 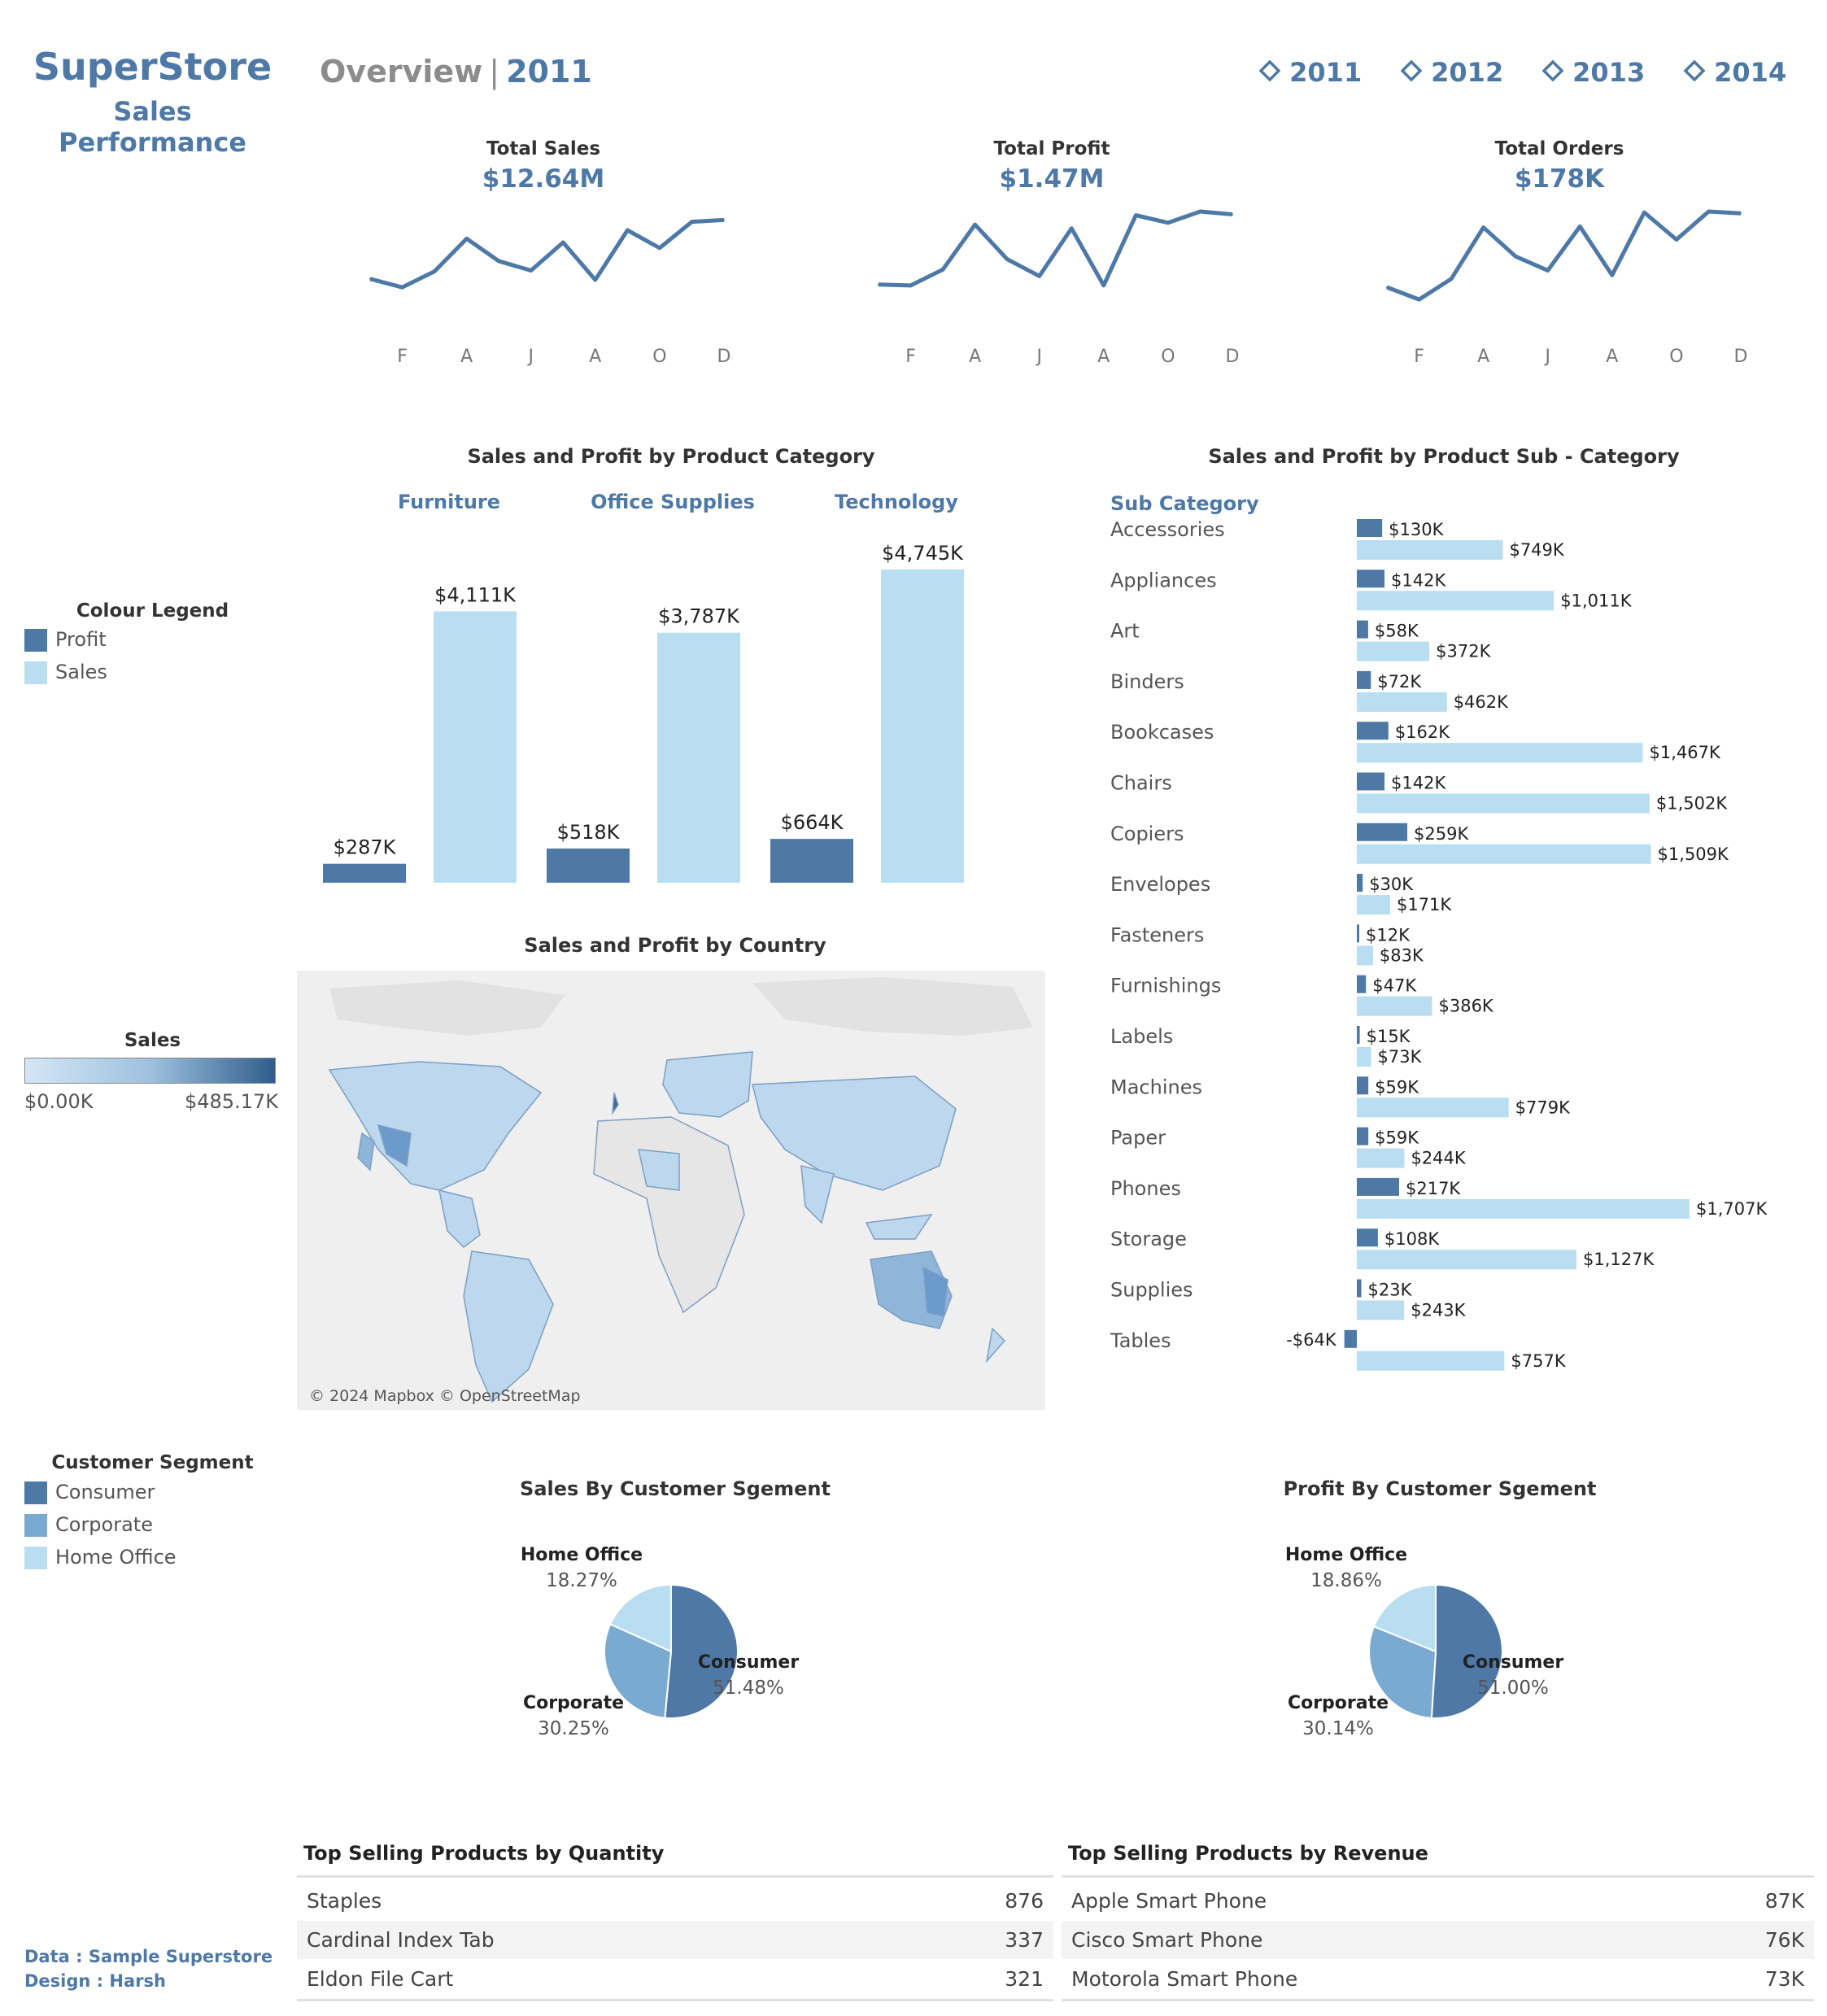 I want to click on sales-data-label: $779K, so click(x=1543, y=1107).